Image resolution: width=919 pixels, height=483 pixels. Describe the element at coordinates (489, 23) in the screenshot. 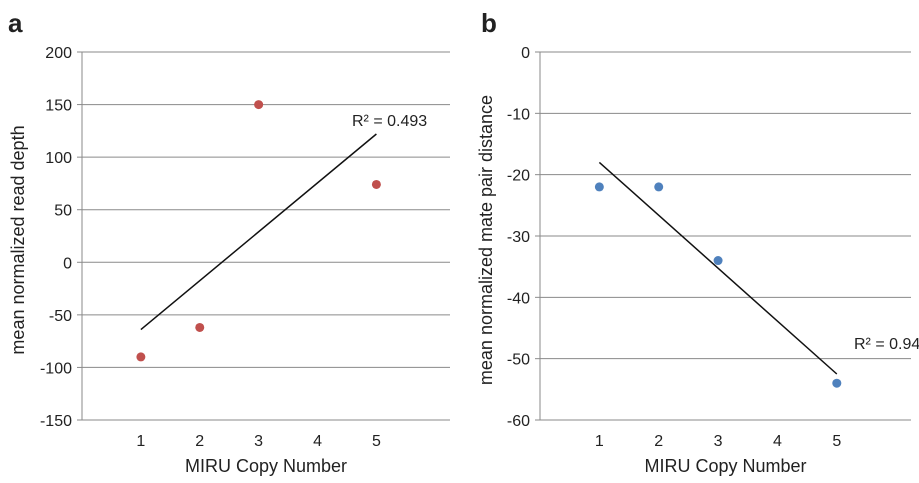

I see `panel-label-b: b` at that location.